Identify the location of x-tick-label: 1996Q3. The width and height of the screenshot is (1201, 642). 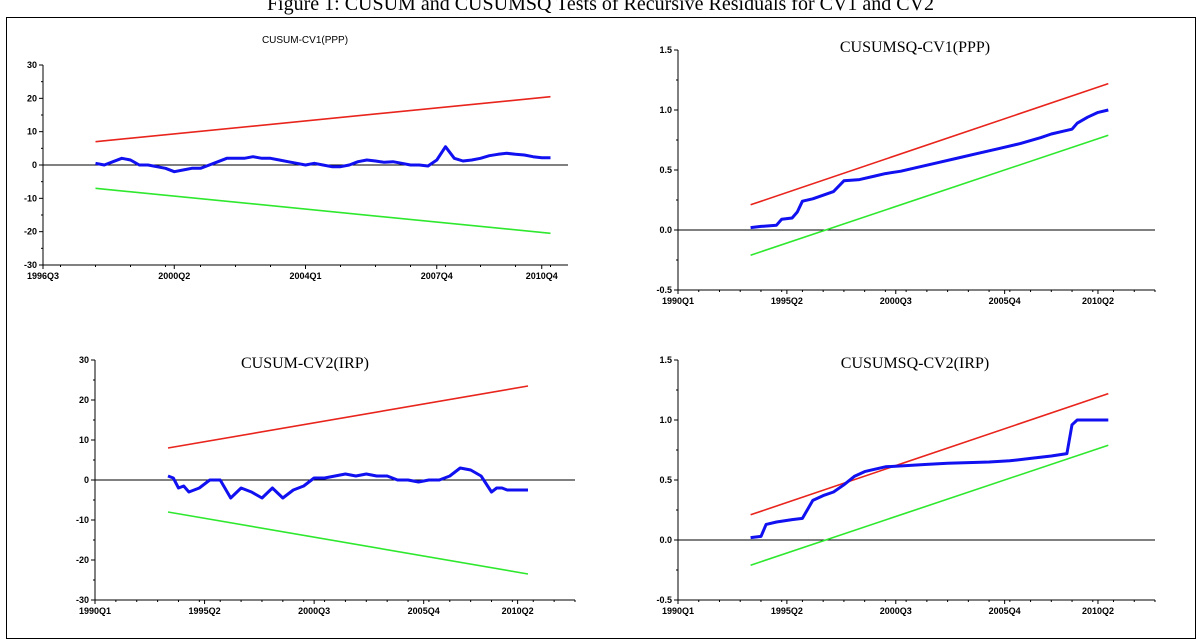
(43, 276).